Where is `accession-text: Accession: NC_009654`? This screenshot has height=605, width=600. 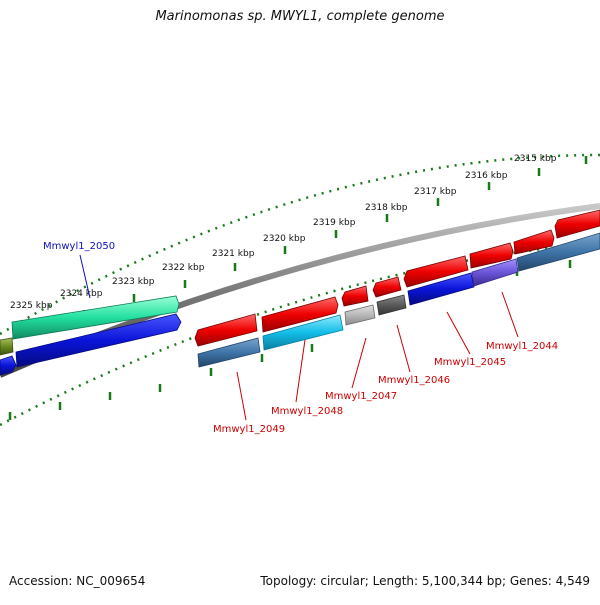
accession-text: Accession: NC_009654 is located at coordinates (77, 581).